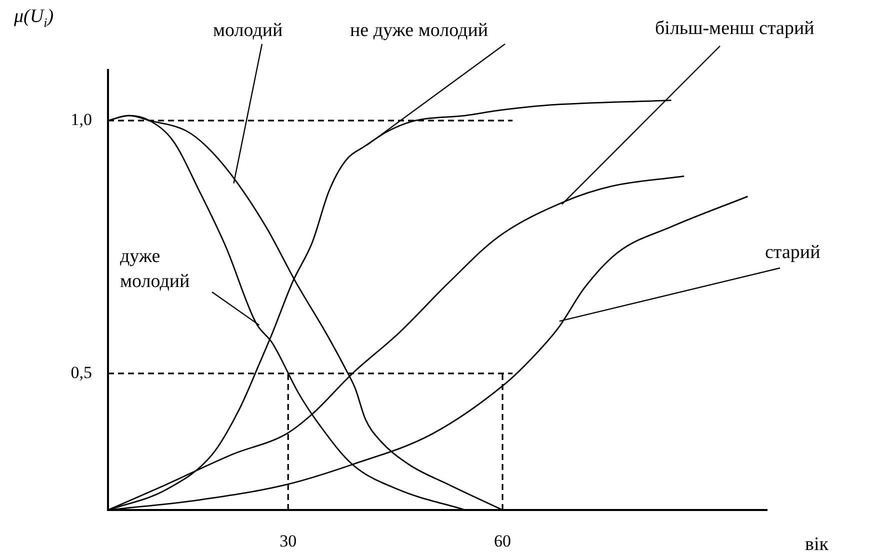 The height and width of the screenshot is (559, 888). I want to click on x-axis-title: вік, so click(817, 544).